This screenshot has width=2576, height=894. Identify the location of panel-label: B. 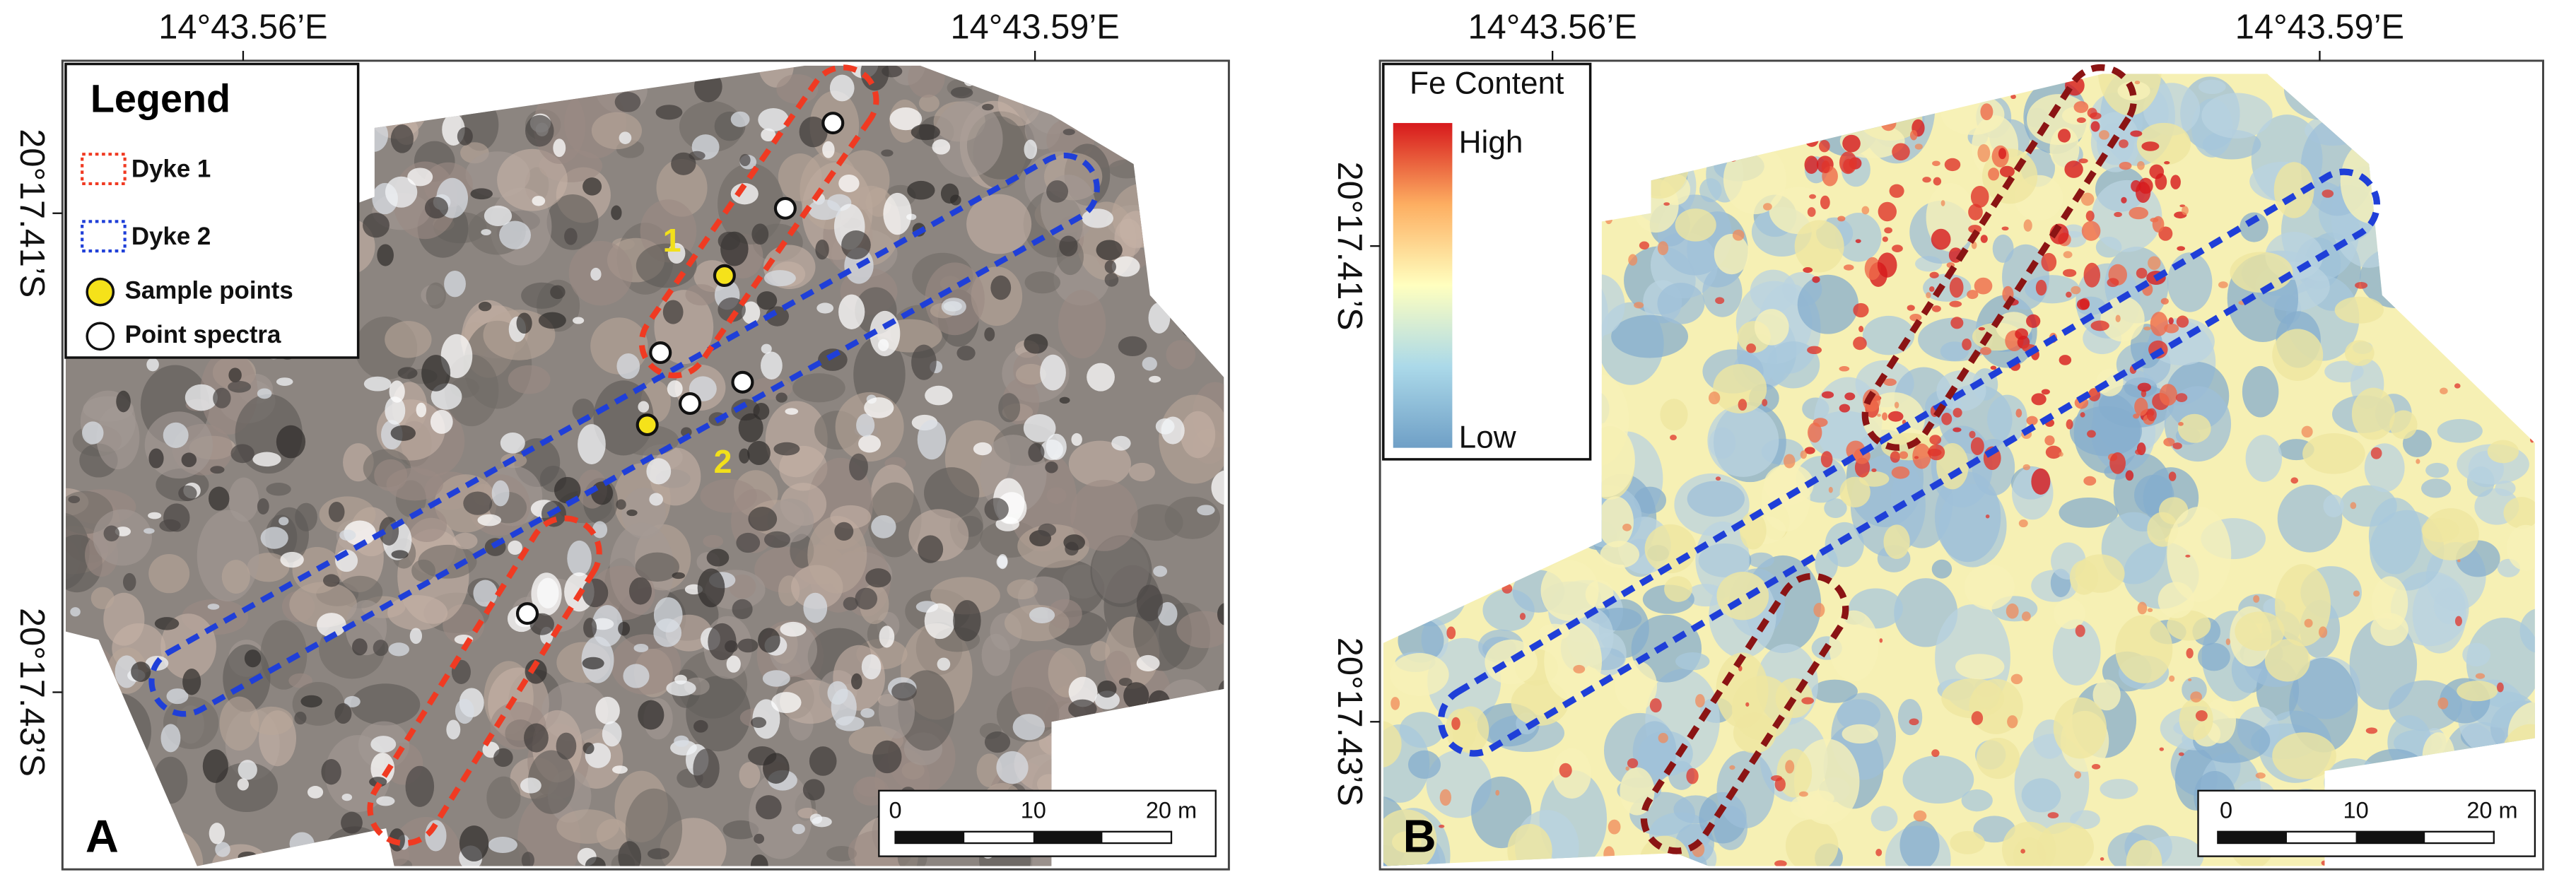
(1419, 837).